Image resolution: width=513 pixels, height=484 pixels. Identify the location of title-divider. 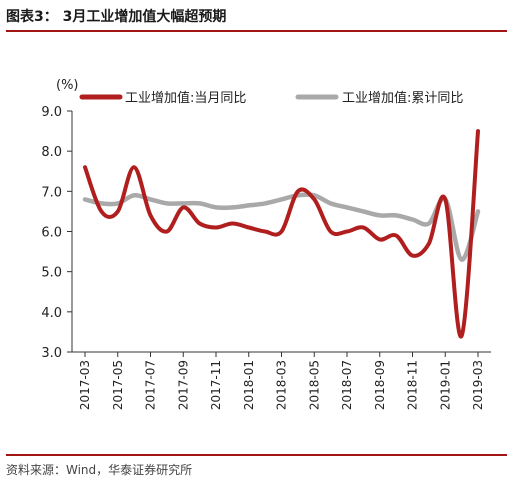
(256, 31).